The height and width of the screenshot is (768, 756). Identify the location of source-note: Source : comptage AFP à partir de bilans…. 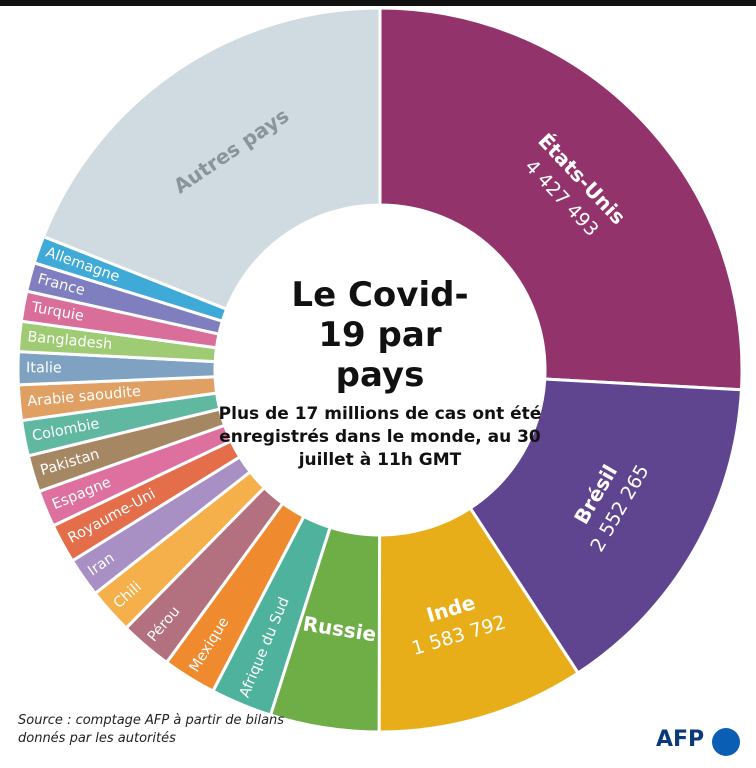
(151, 729).